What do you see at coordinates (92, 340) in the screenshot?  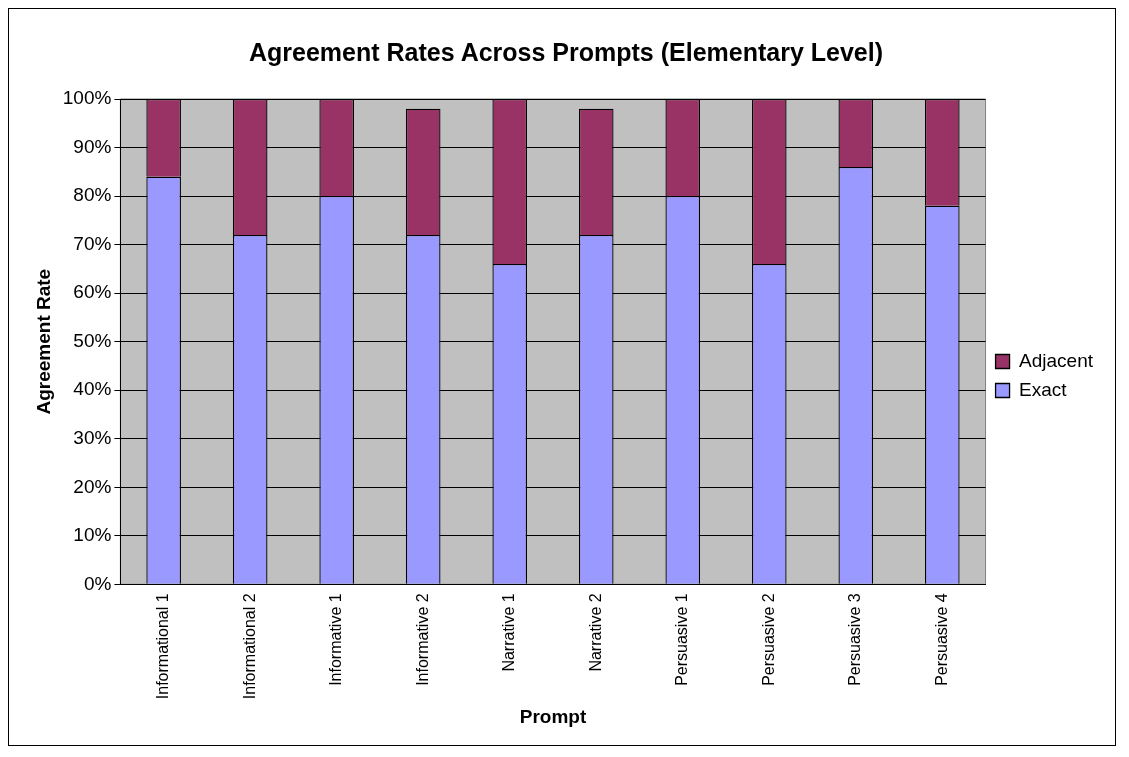 I see `y-tick-label: 50%` at bounding box center [92, 340].